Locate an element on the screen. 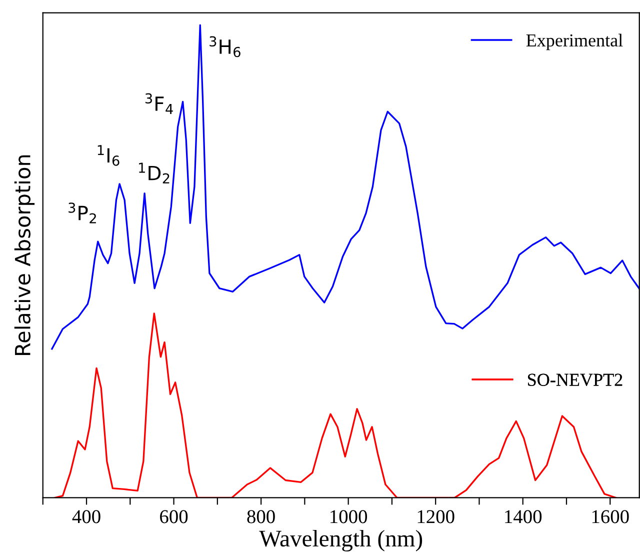  x-tick-label: 1000 is located at coordinates (349, 517).